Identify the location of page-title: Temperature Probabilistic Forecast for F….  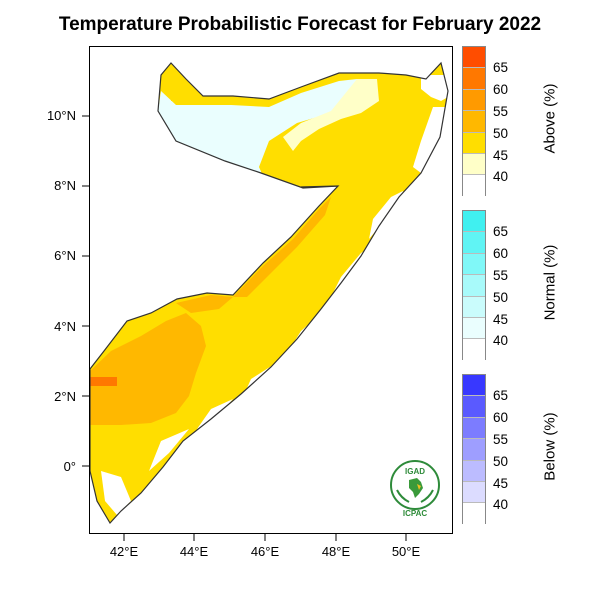
(300, 24).